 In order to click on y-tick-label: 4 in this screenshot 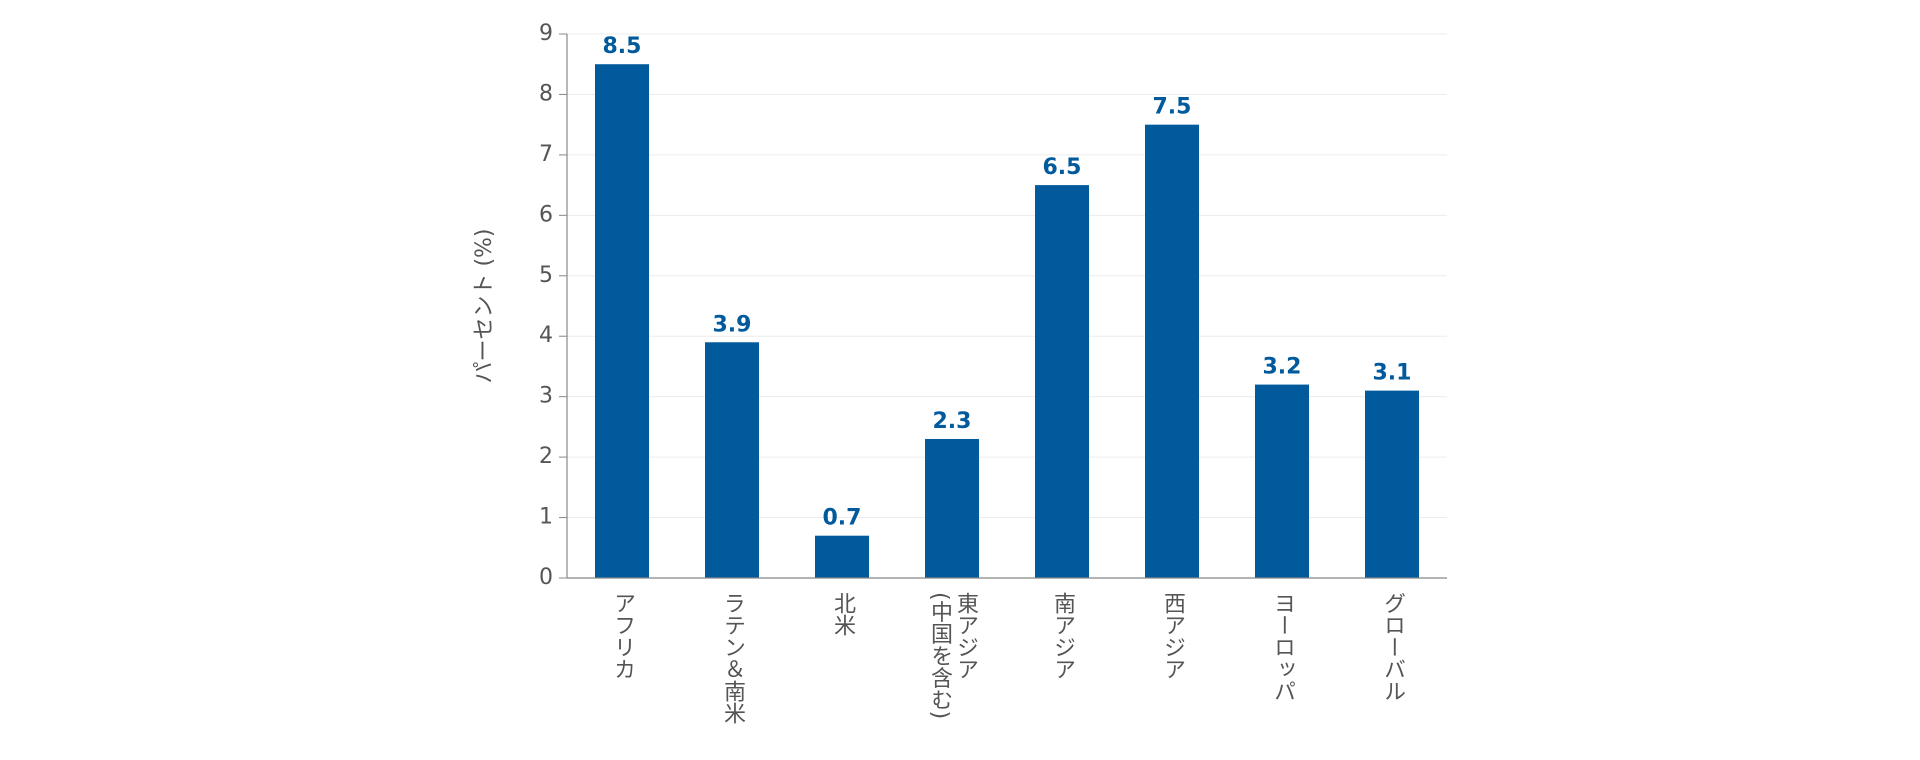, I will do `click(546, 335)`.